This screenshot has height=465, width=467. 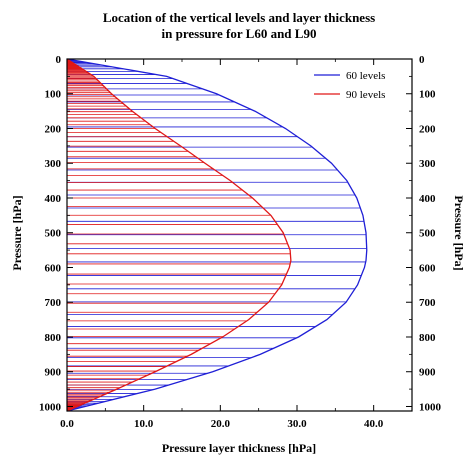 I want to click on y-tick-label-left-2: 200, so click(x=53, y=129).